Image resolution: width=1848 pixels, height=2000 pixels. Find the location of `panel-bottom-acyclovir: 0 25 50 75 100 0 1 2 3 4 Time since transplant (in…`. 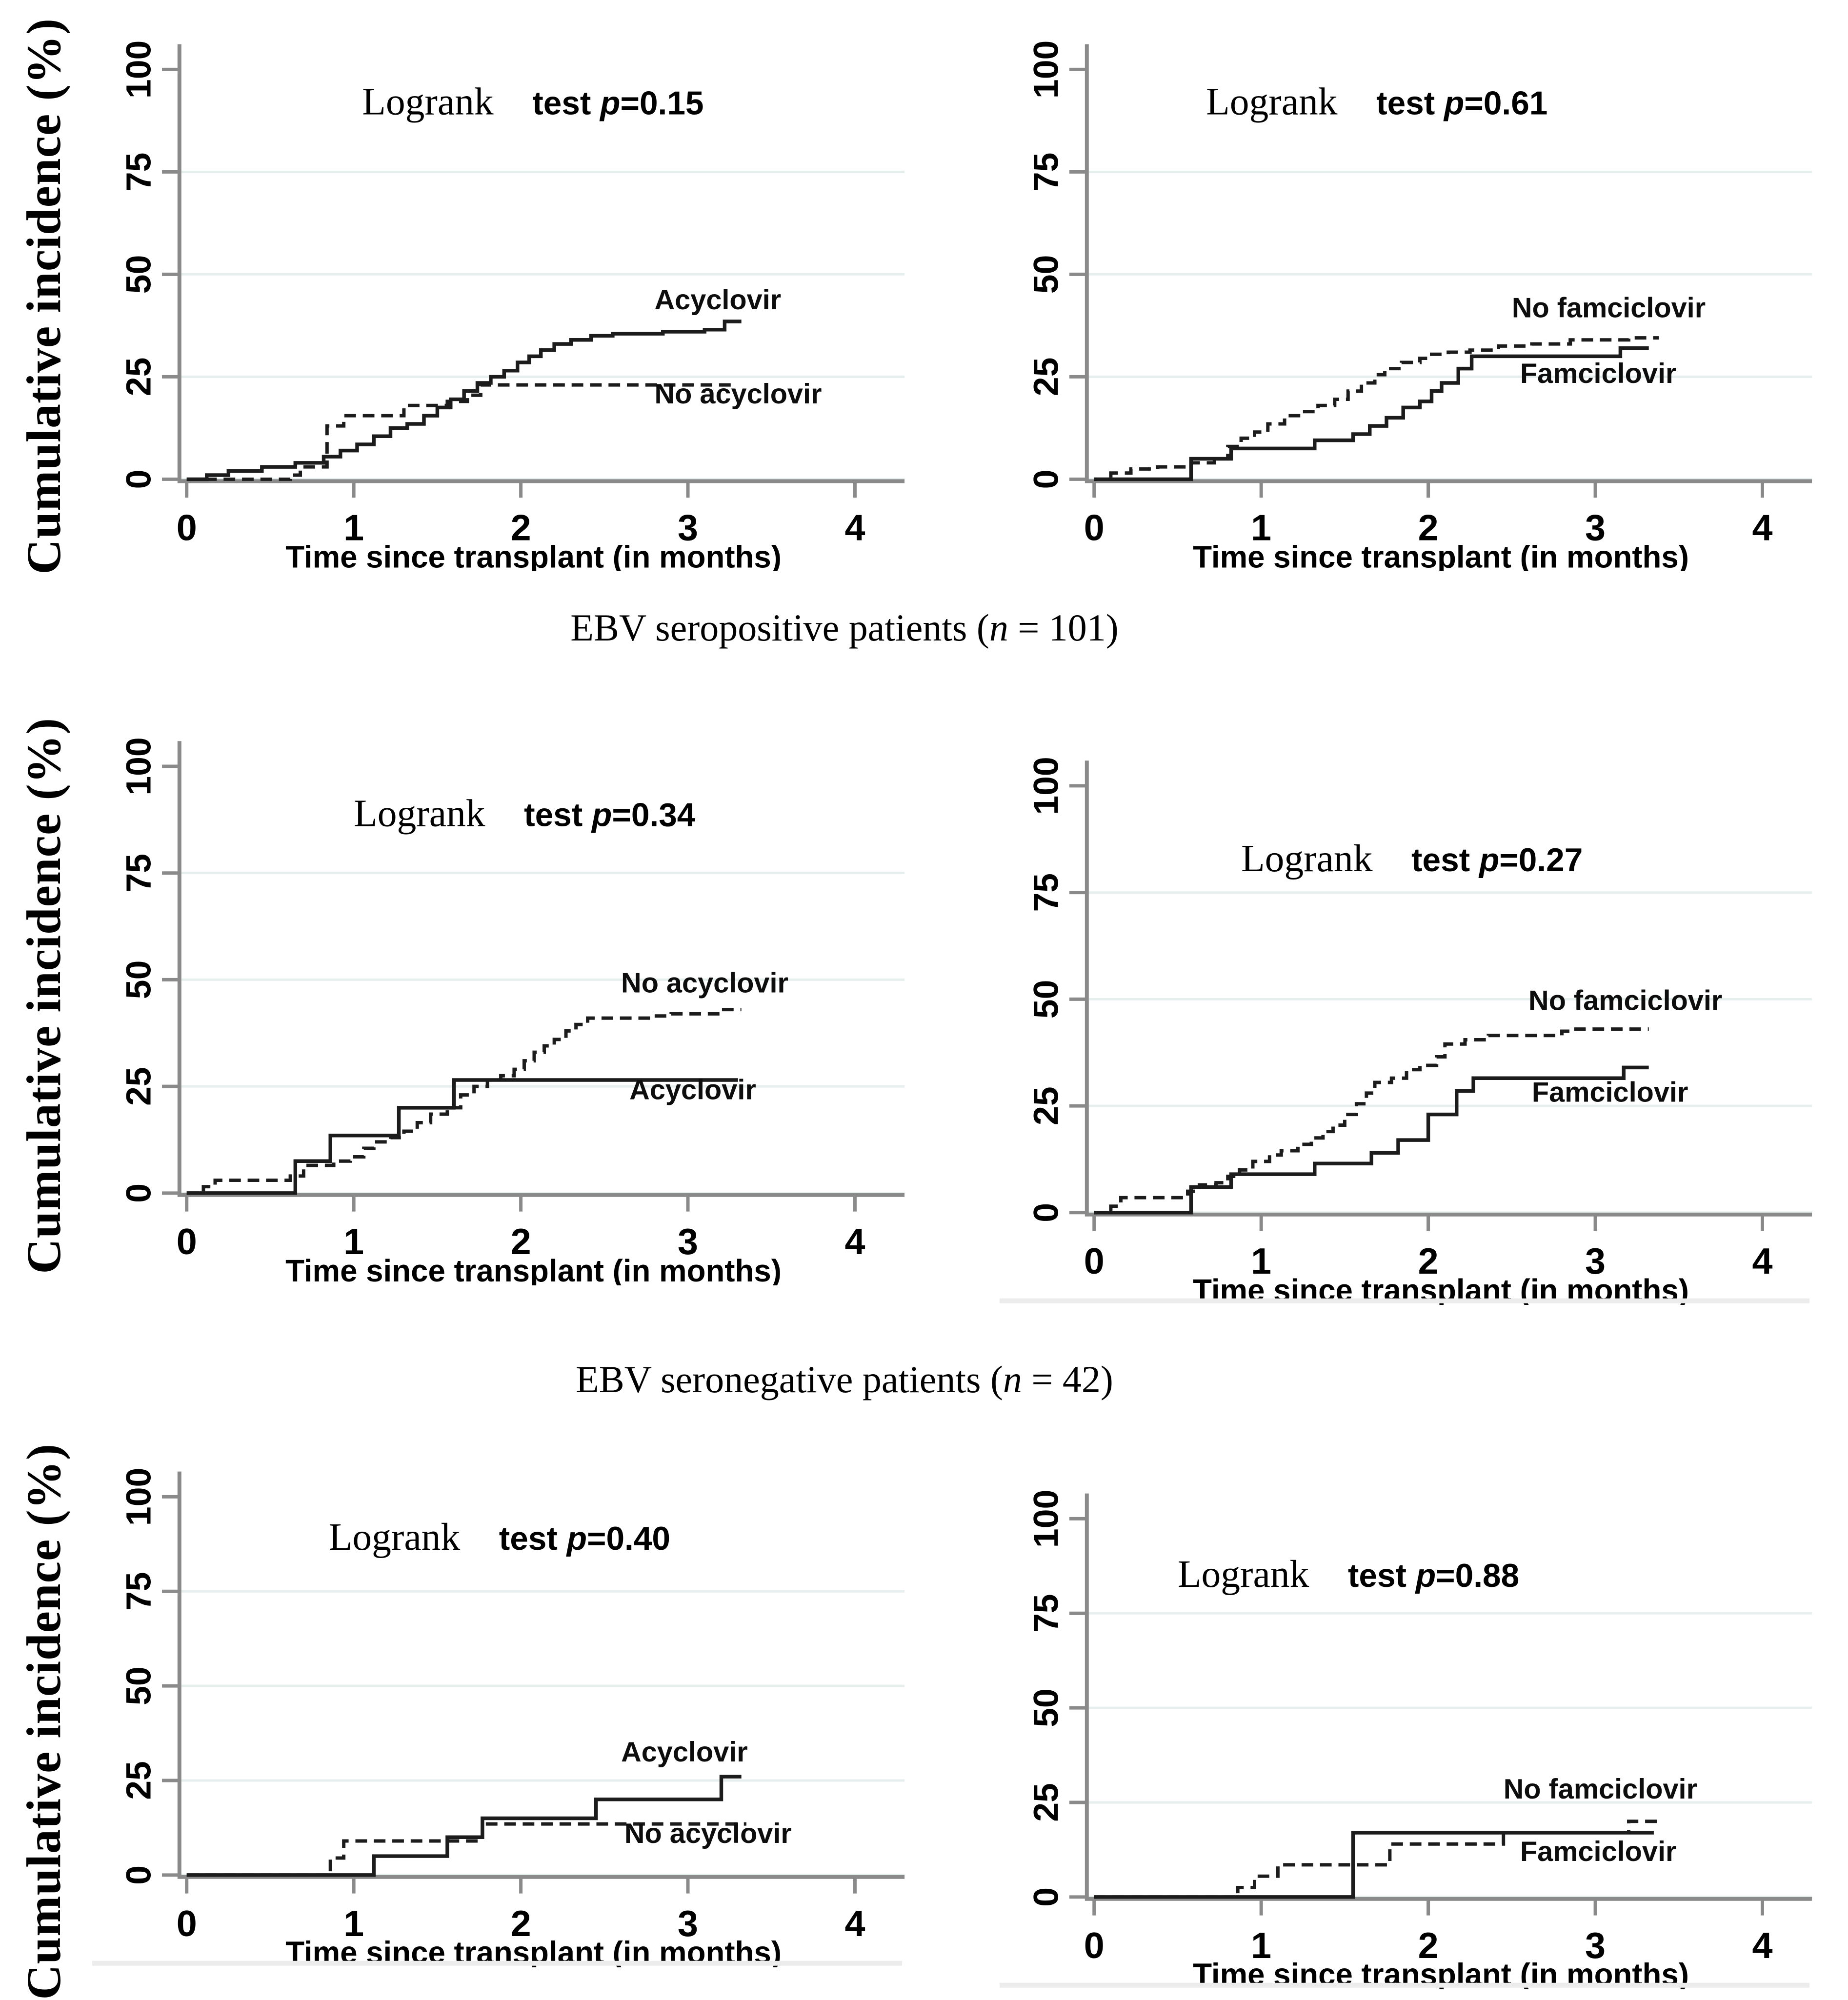

panel-bottom-acyclovir: 0 25 50 75 100 0 1 2 3 4 Time since transplant (in… is located at coordinates (497, 1705).